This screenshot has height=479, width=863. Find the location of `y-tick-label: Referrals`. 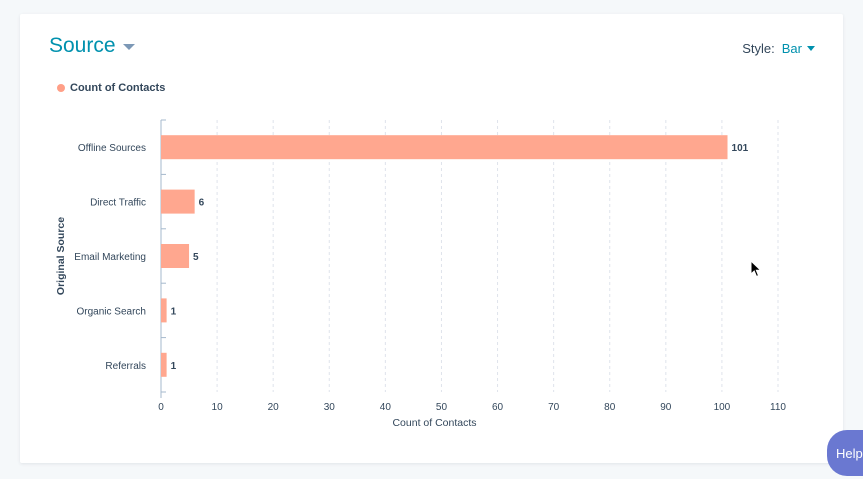

y-tick-label: Referrals is located at coordinates (125, 366).